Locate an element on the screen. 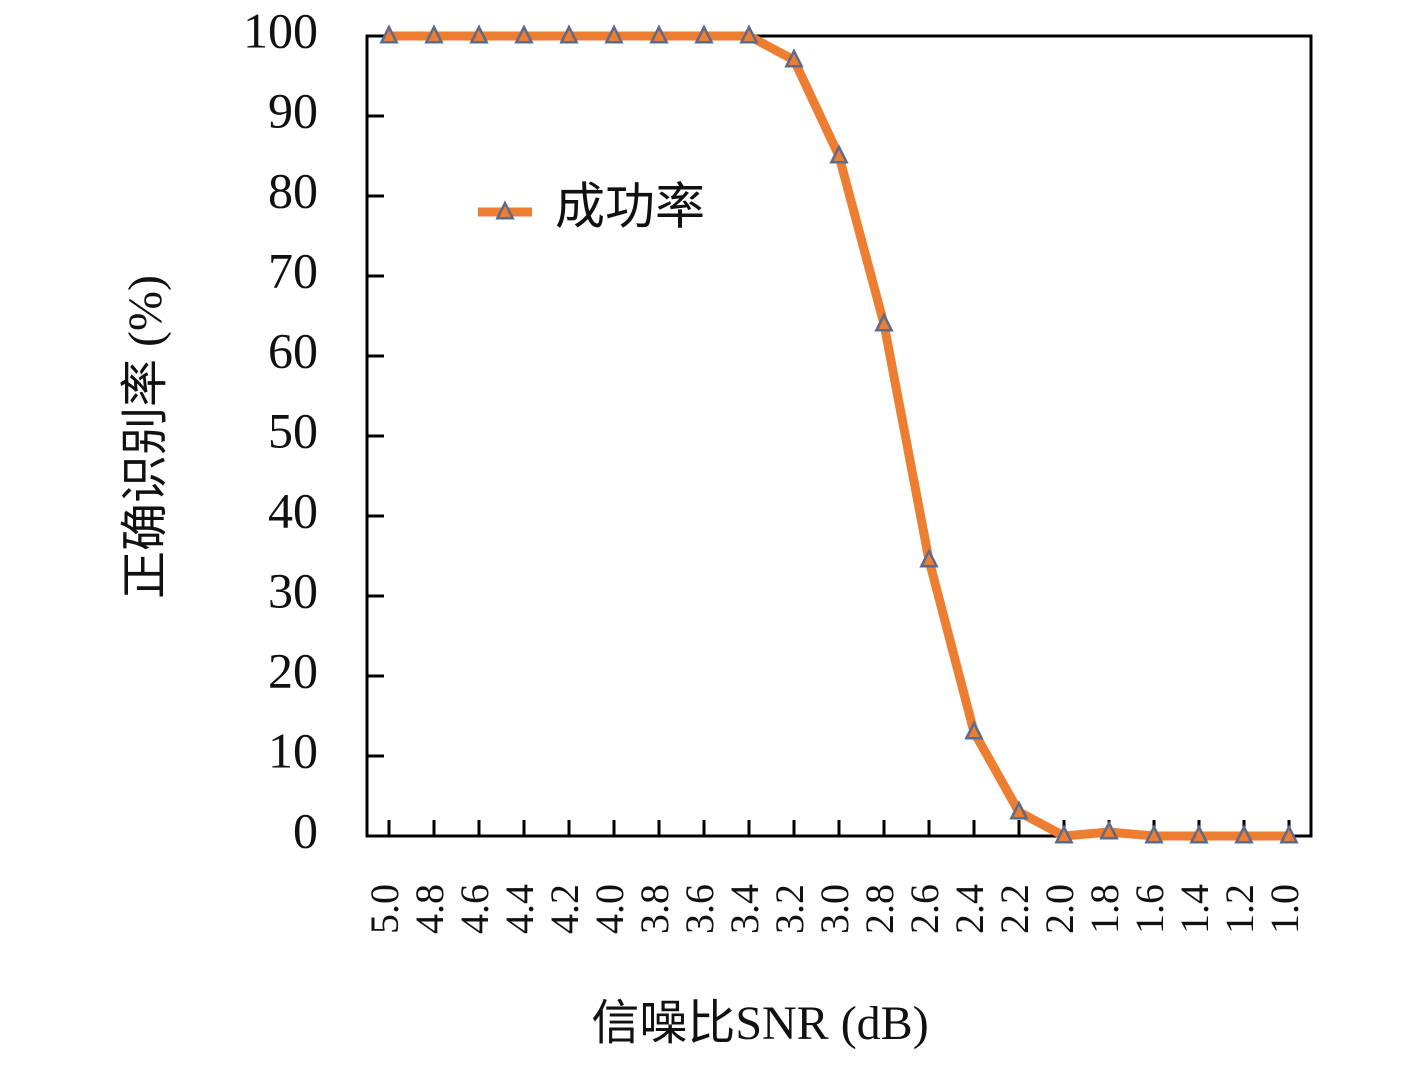  x-tick-label: 3.8 is located at coordinates (654, 909).